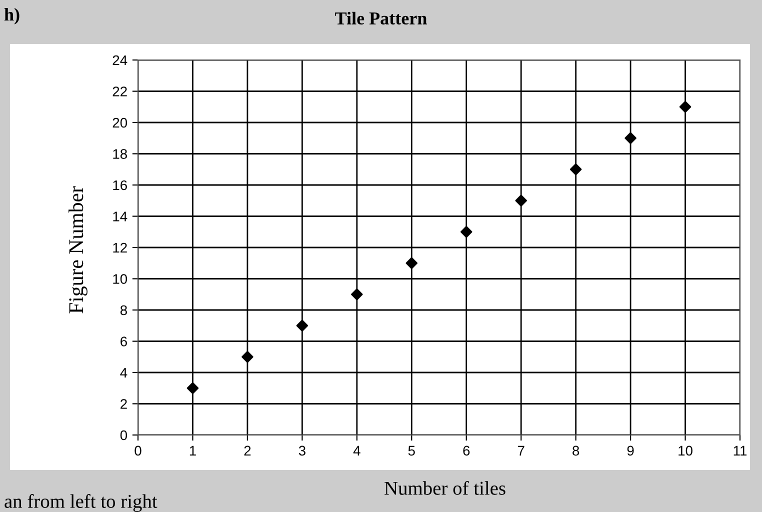  Describe the element at coordinates (119, 91) in the screenshot. I see `y-tick-label: 22` at that location.